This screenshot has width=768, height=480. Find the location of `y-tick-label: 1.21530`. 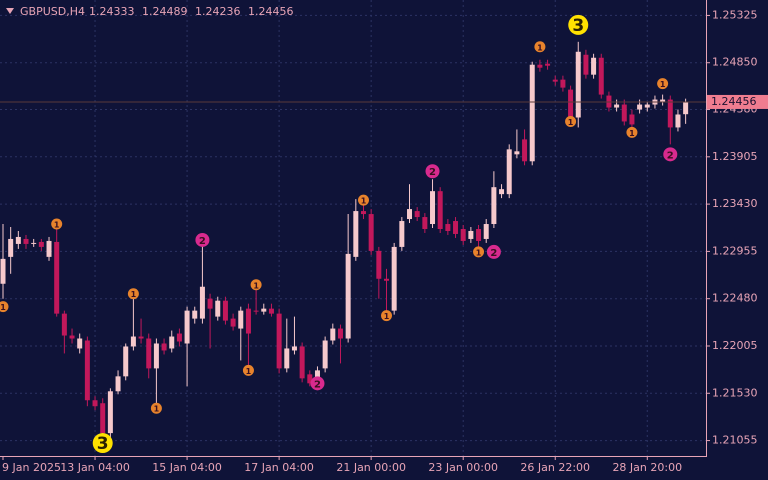

y-tick-label: 1.21530 is located at coordinates (735, 392).